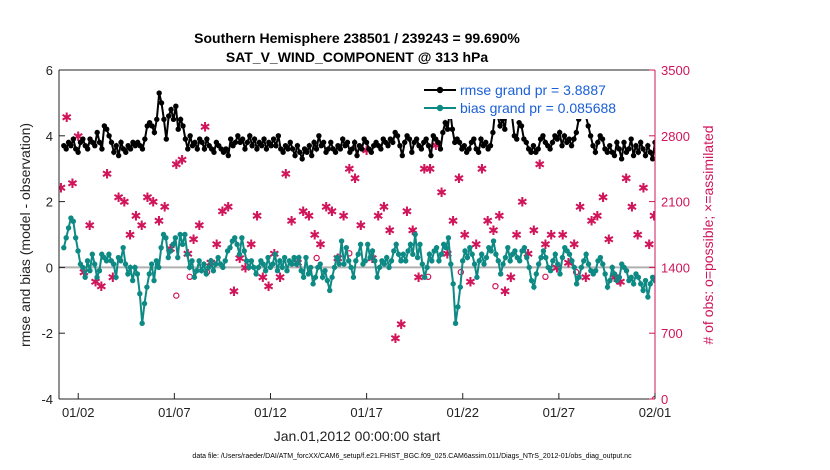  What do you see at coordinates (655, 412) in the screenshot?
I see `x-tick-label: 02/01` at bounding box center [655, 412].